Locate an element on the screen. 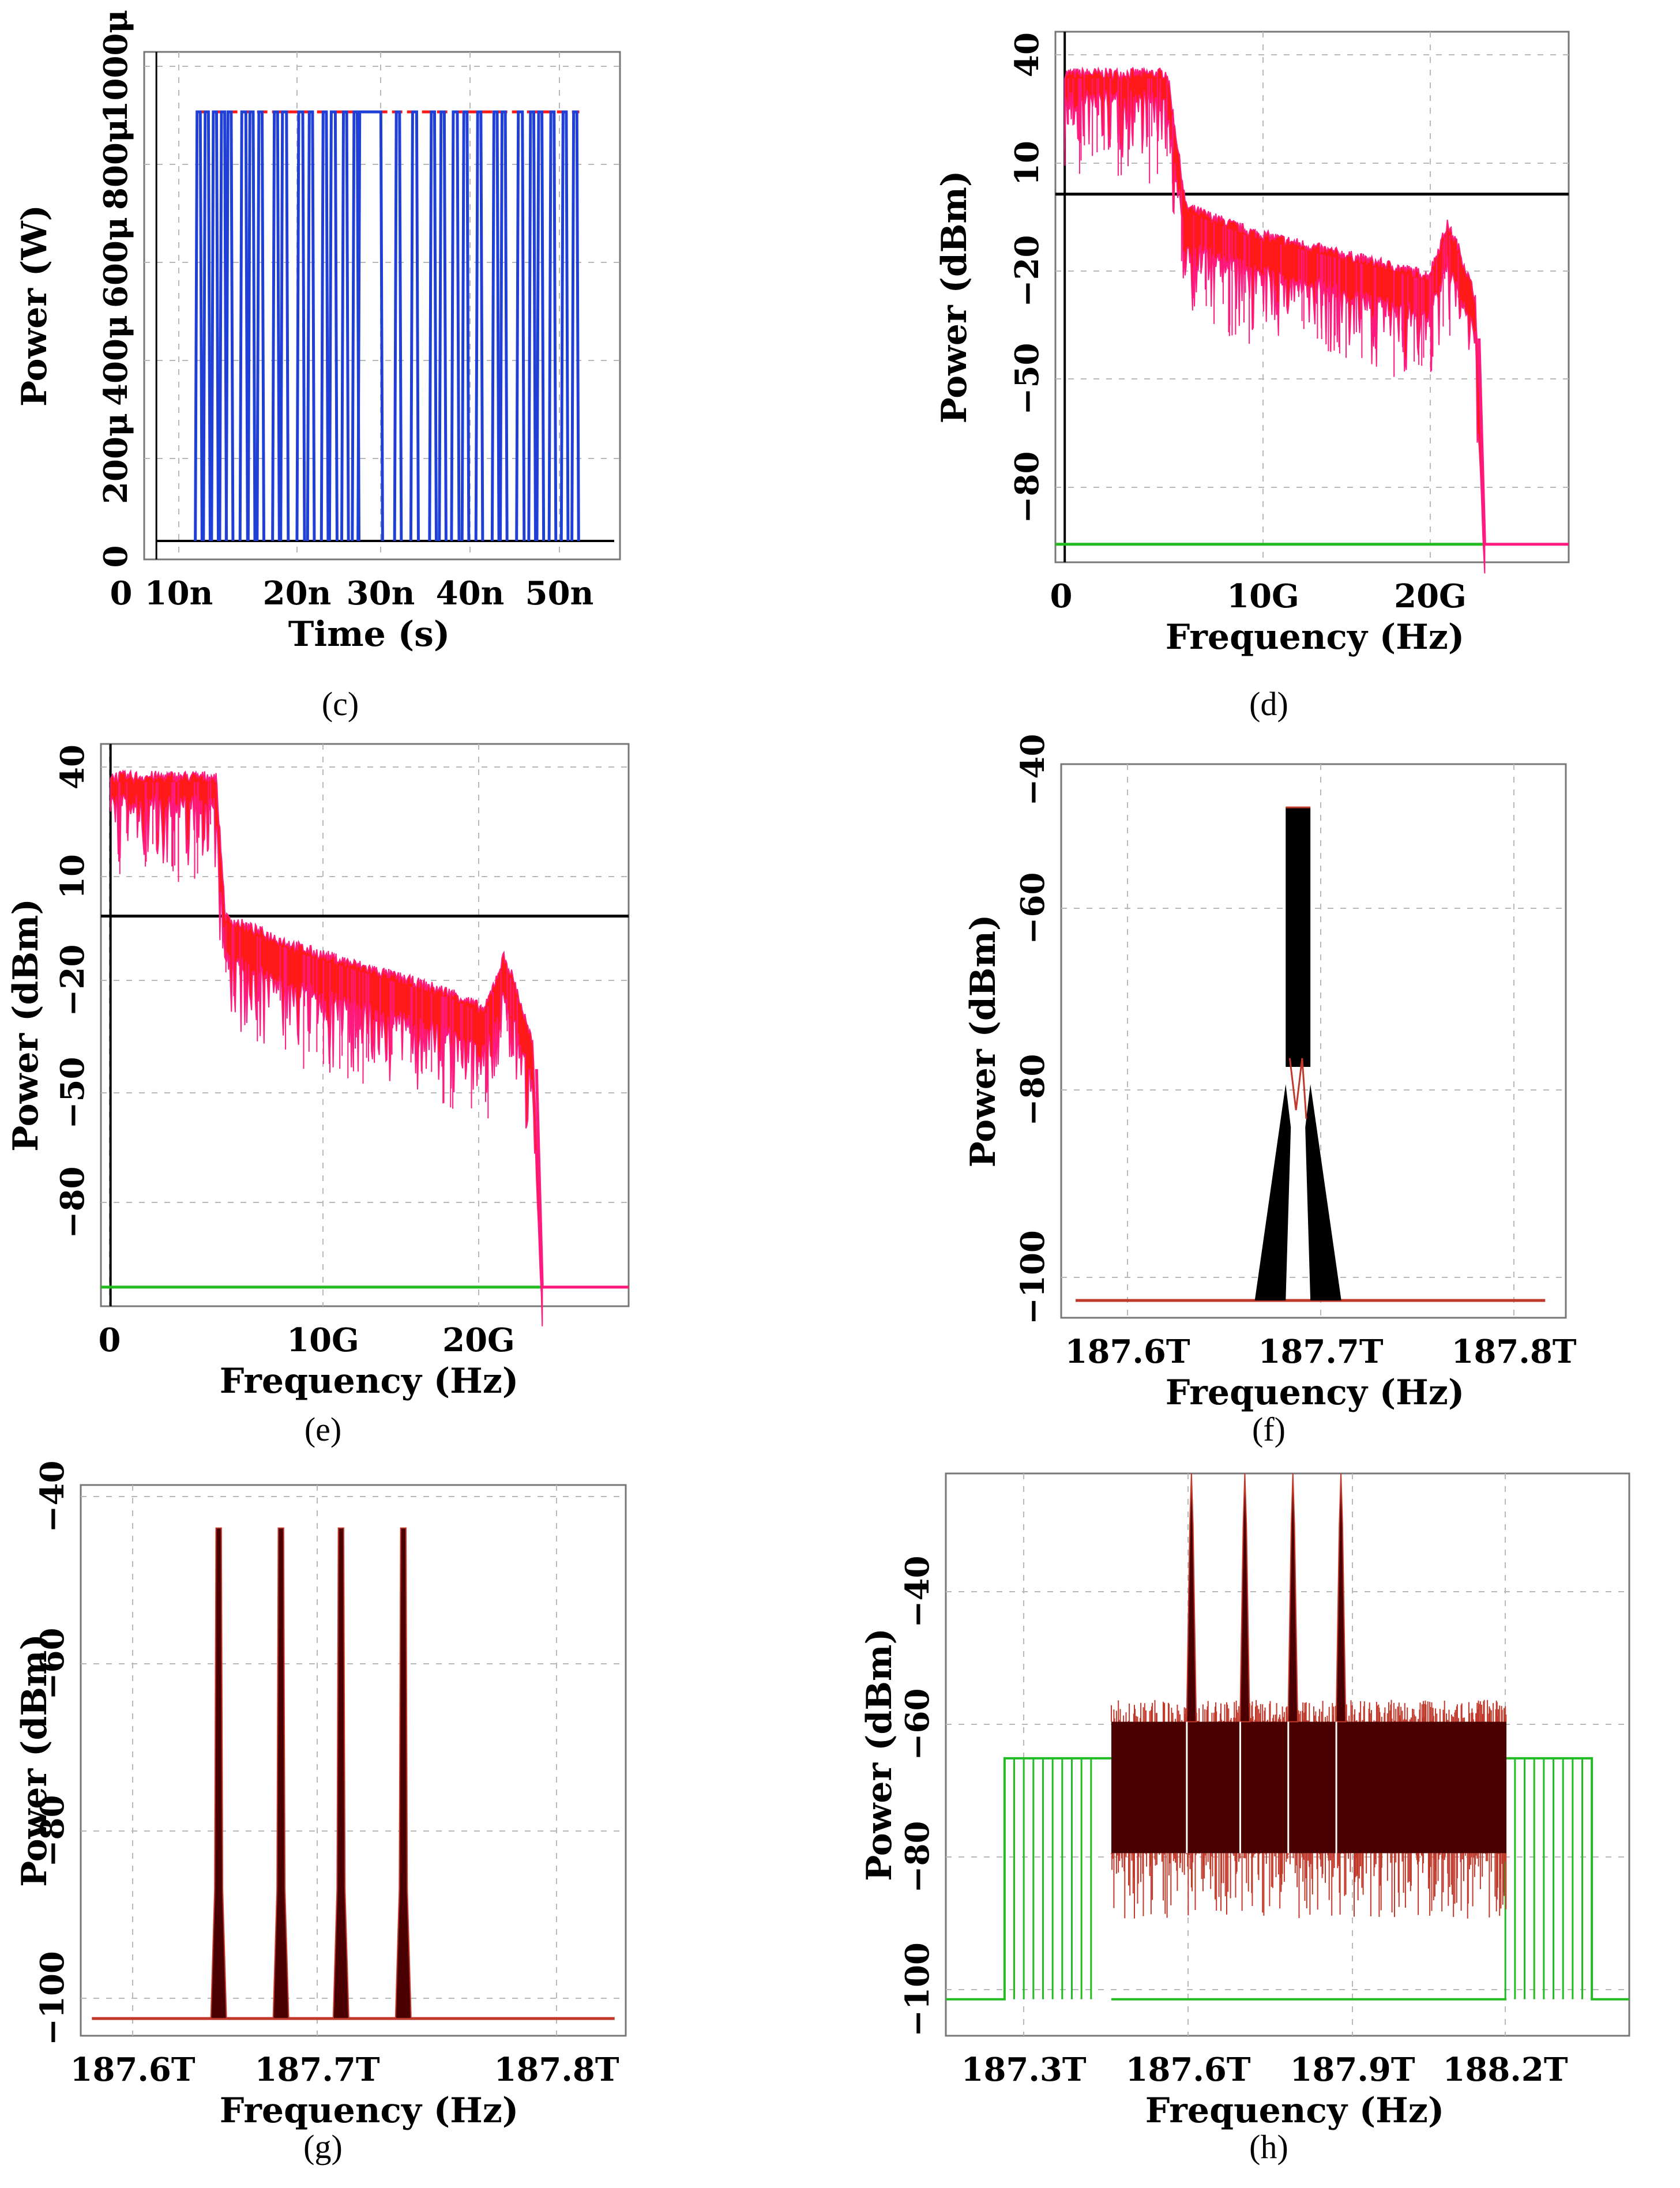 The width and height of the screenshot is (1680, 2188). panel-caption: (f) is located at coordinates (1269, 1429).